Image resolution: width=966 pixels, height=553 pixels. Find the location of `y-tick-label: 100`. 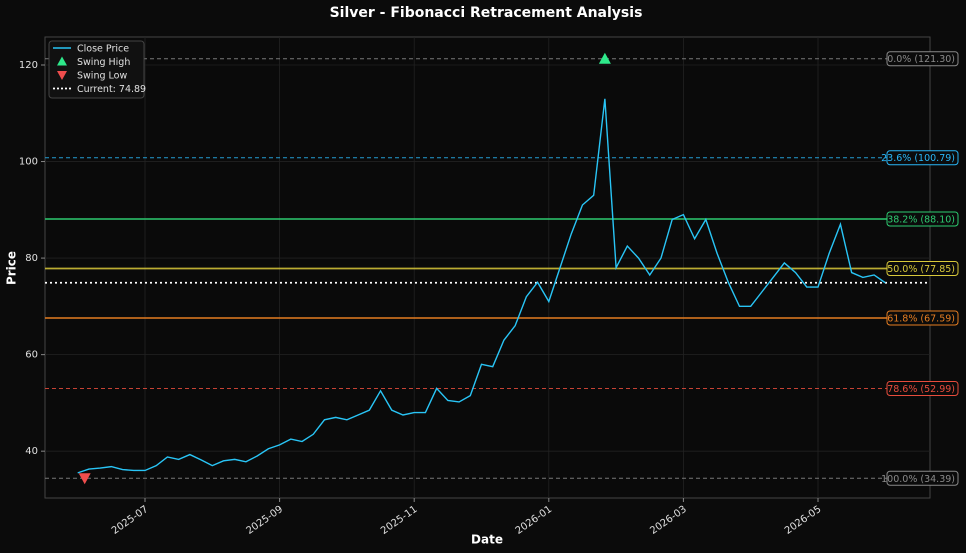

y-tick-label: 100 is located at coordinates (28, 162).